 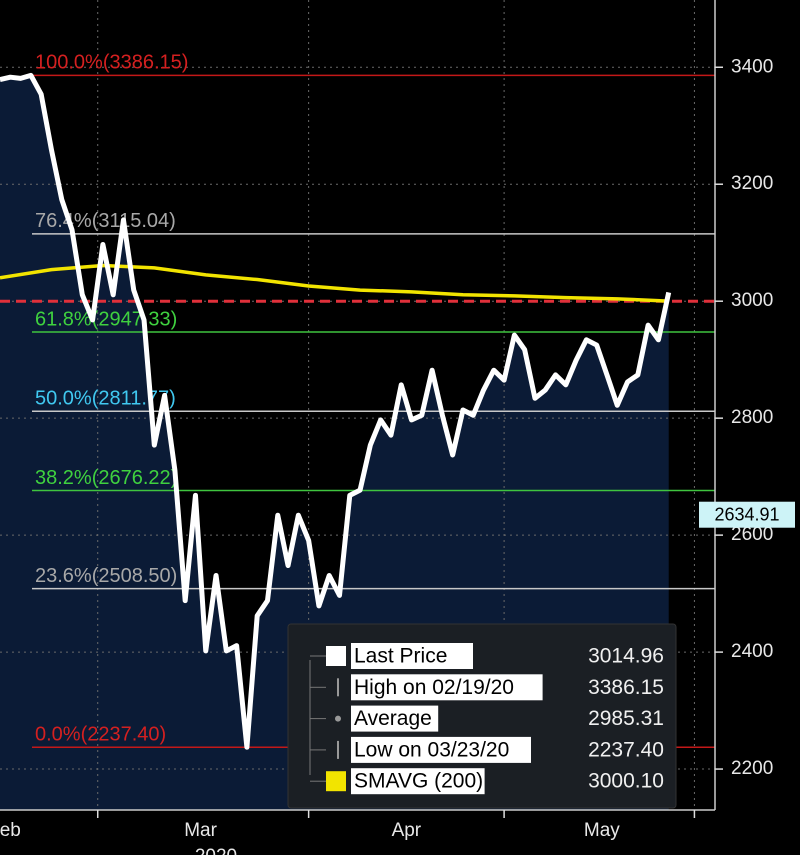 What do you see at coordinates (626, 718) in the screenshot?
I see `legend-value: 2985.31` at bounding box center [626, 718].